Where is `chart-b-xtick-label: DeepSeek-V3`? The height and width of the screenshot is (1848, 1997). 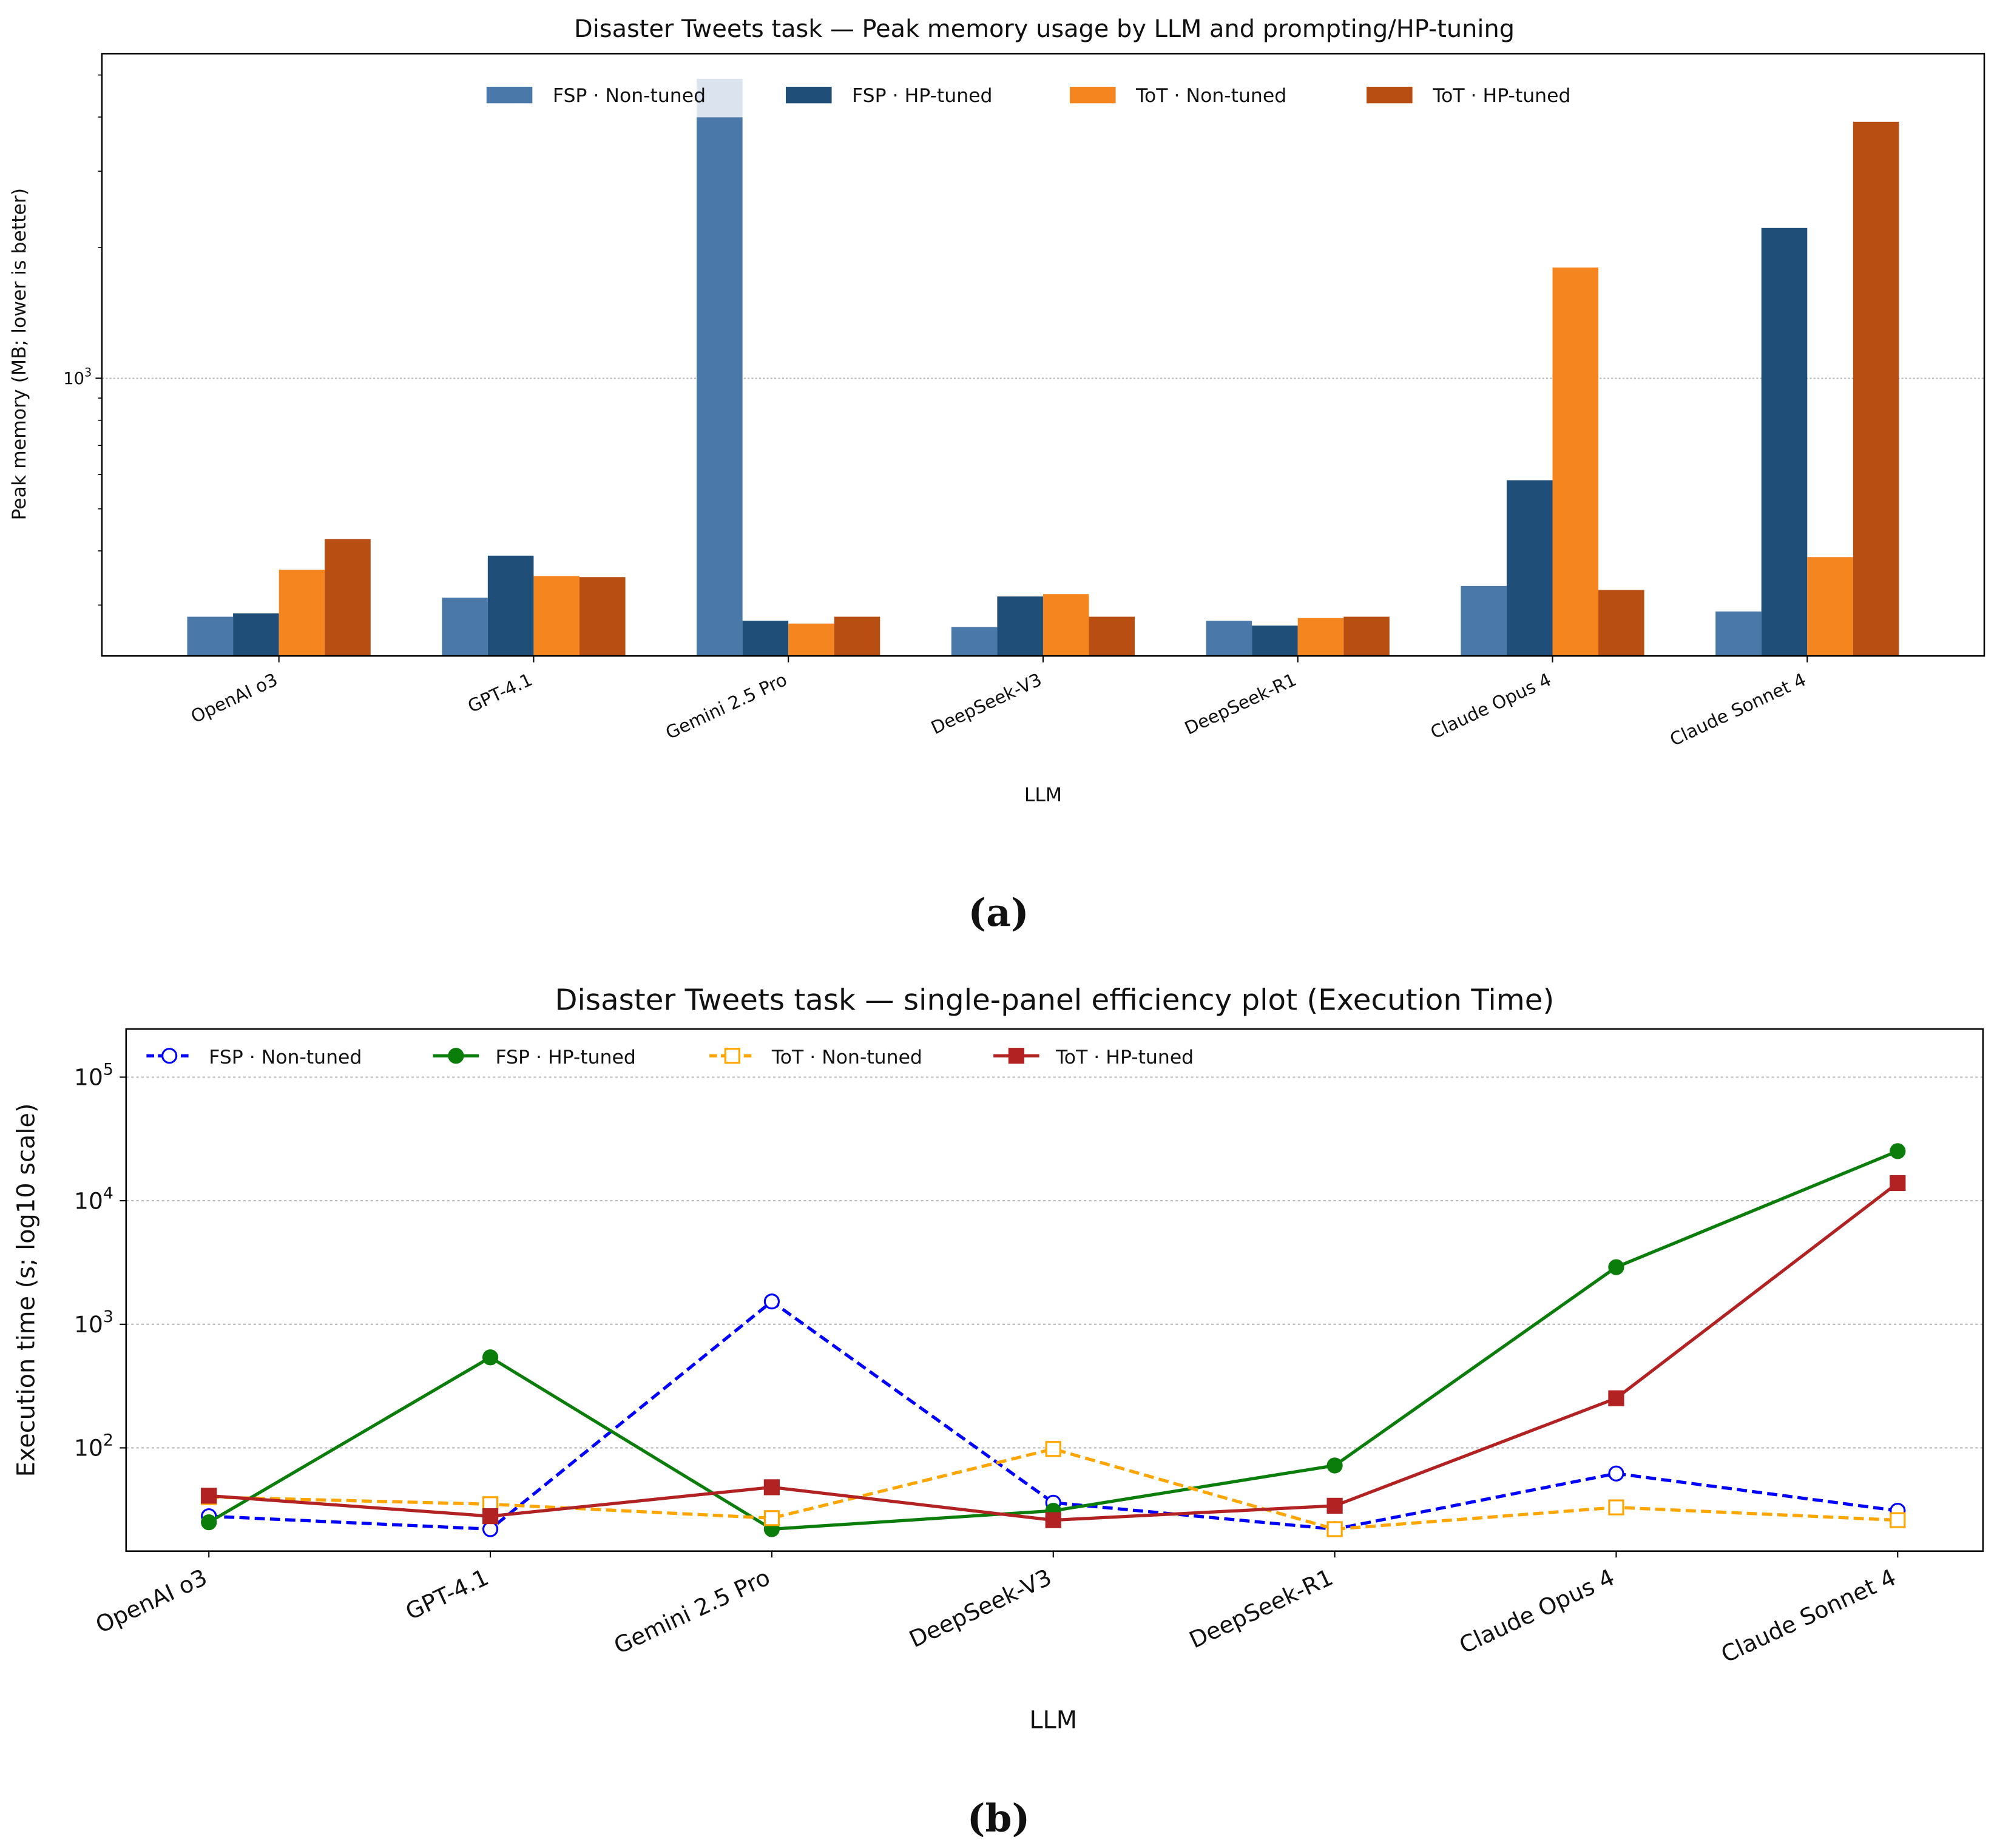 chart-b-xtick-label: DeepSeek-V3 is located at coordinates (981, 1608).